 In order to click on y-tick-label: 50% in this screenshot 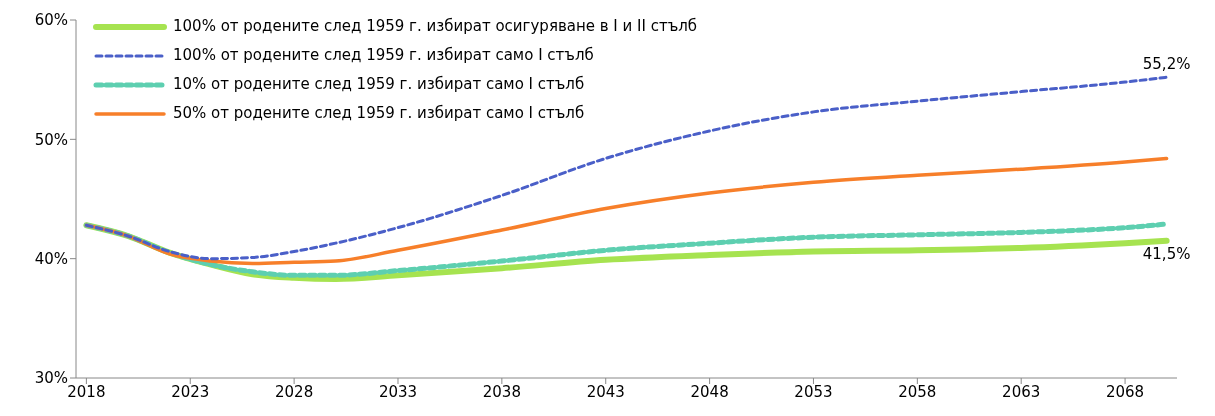, I will do `click(51, 139)`.